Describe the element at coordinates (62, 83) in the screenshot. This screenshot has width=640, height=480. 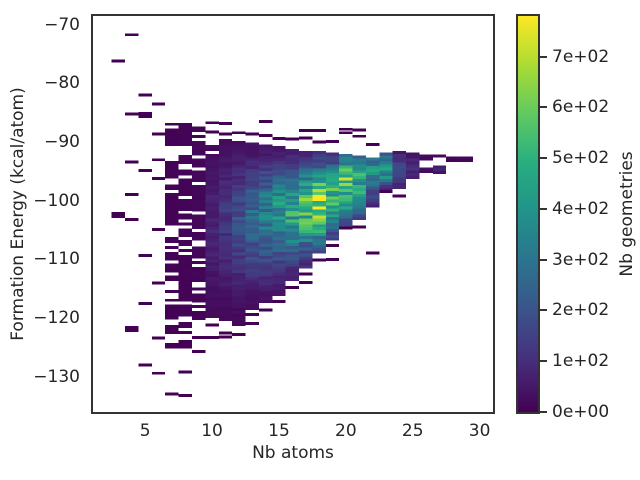
I see `y-tick-label: −80` at that location.